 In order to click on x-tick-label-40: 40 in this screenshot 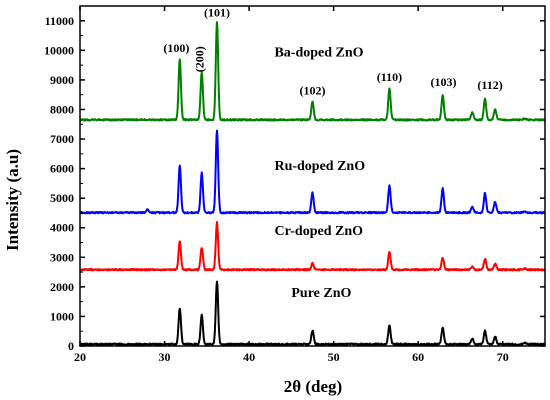, I will do `click(249, 357)`.